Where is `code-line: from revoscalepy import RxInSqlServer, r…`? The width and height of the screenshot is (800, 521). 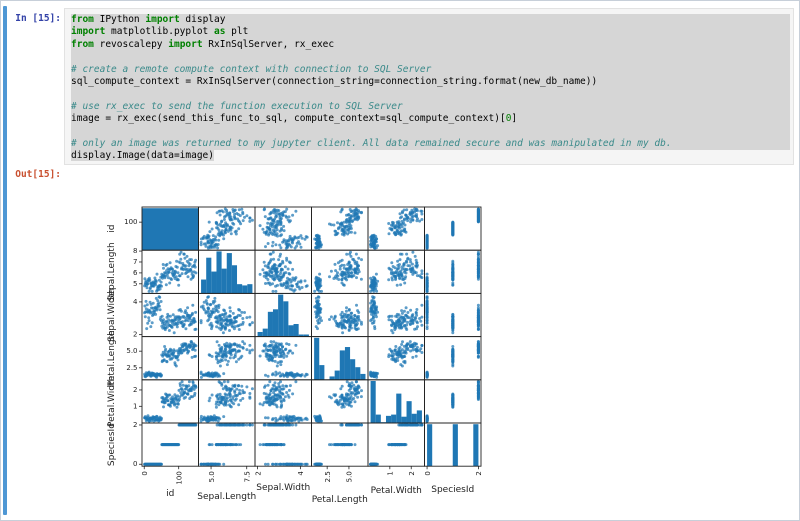 code-line: from revoscalepy import RxInSqlServer, r… is located at coordinates (430, 45).